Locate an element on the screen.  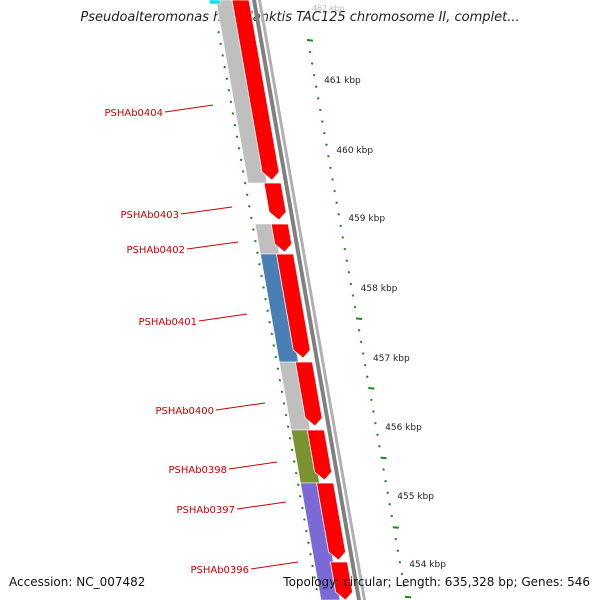
kbp-label: 457 kbp is located at coordinates (391, 359).